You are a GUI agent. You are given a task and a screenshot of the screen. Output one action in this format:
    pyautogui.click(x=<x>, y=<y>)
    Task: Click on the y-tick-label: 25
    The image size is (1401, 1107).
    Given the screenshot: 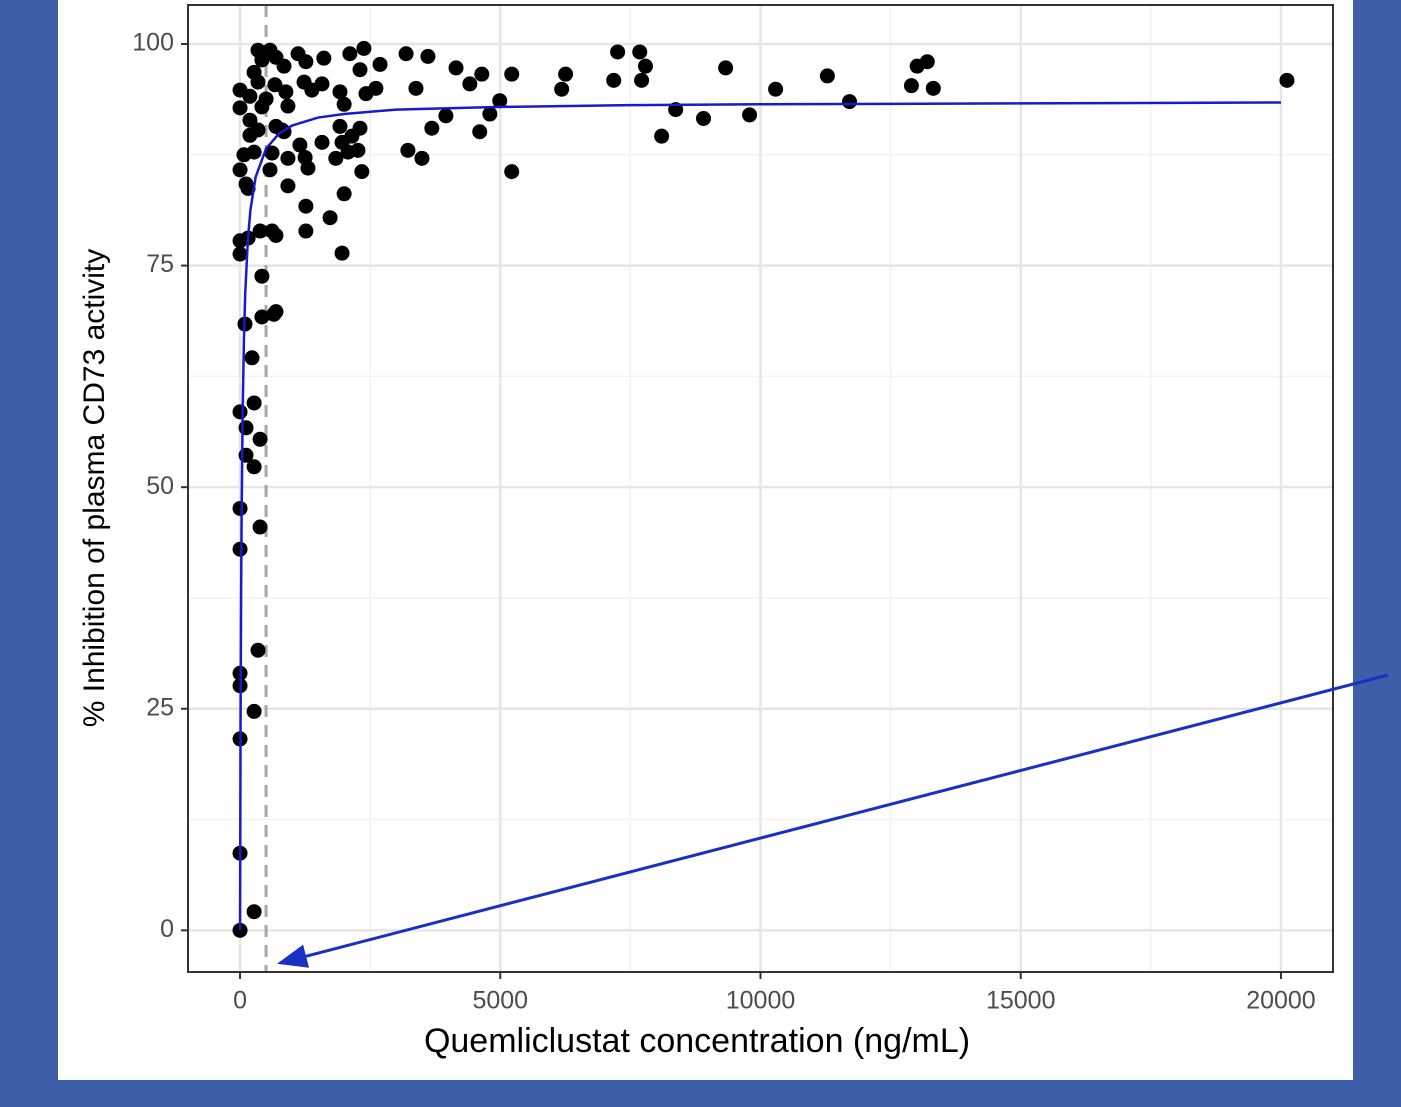 What is the action you would take?
    pyautogui.click(x=160, y=707)
    